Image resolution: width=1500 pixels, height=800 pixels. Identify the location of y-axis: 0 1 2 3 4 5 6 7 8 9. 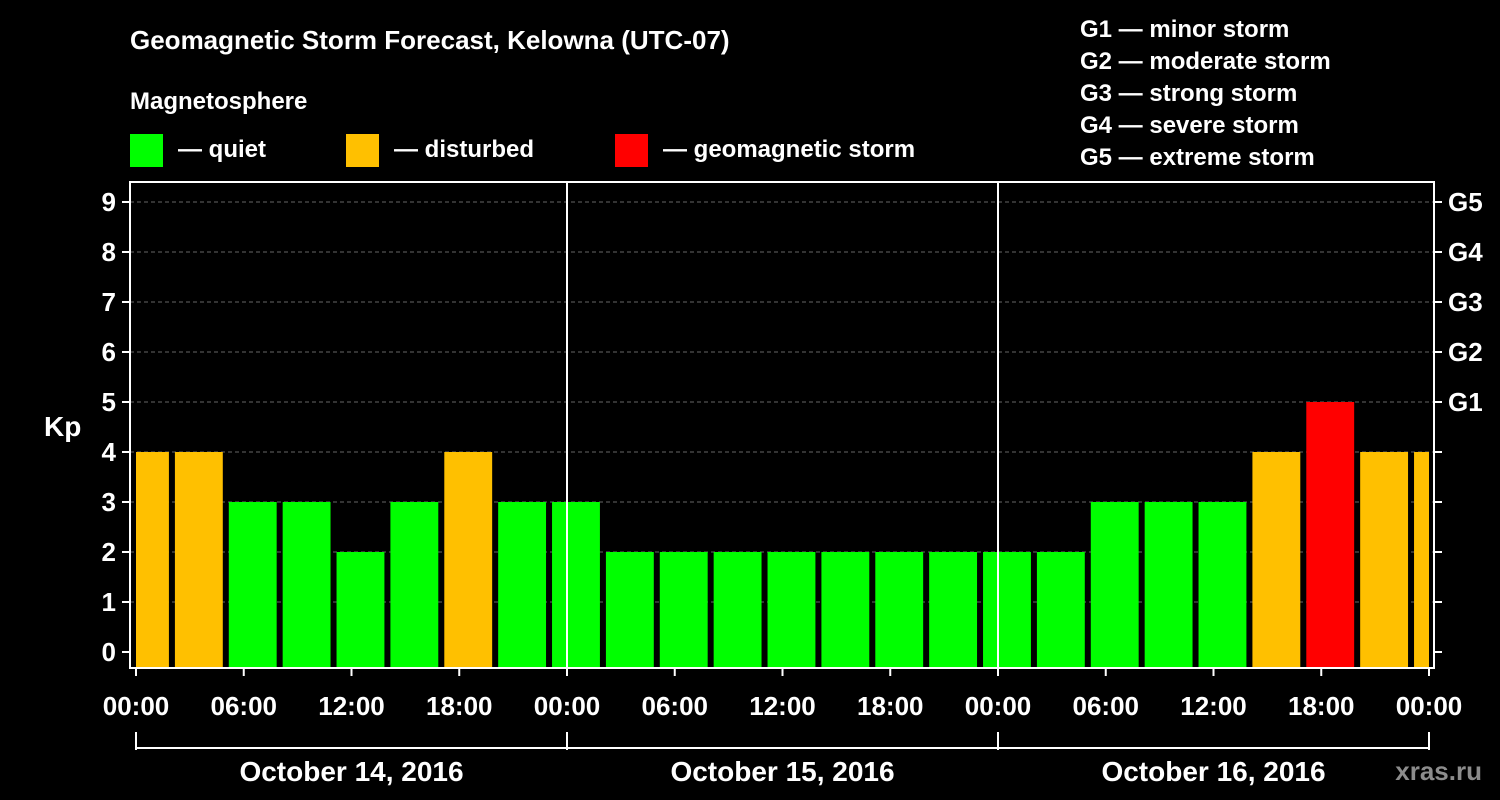
(116, 427).